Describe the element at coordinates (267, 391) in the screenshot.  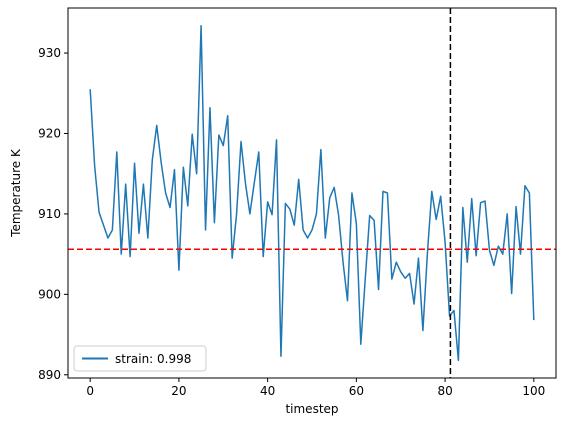
I see `x-tick-label: 40` at that location.